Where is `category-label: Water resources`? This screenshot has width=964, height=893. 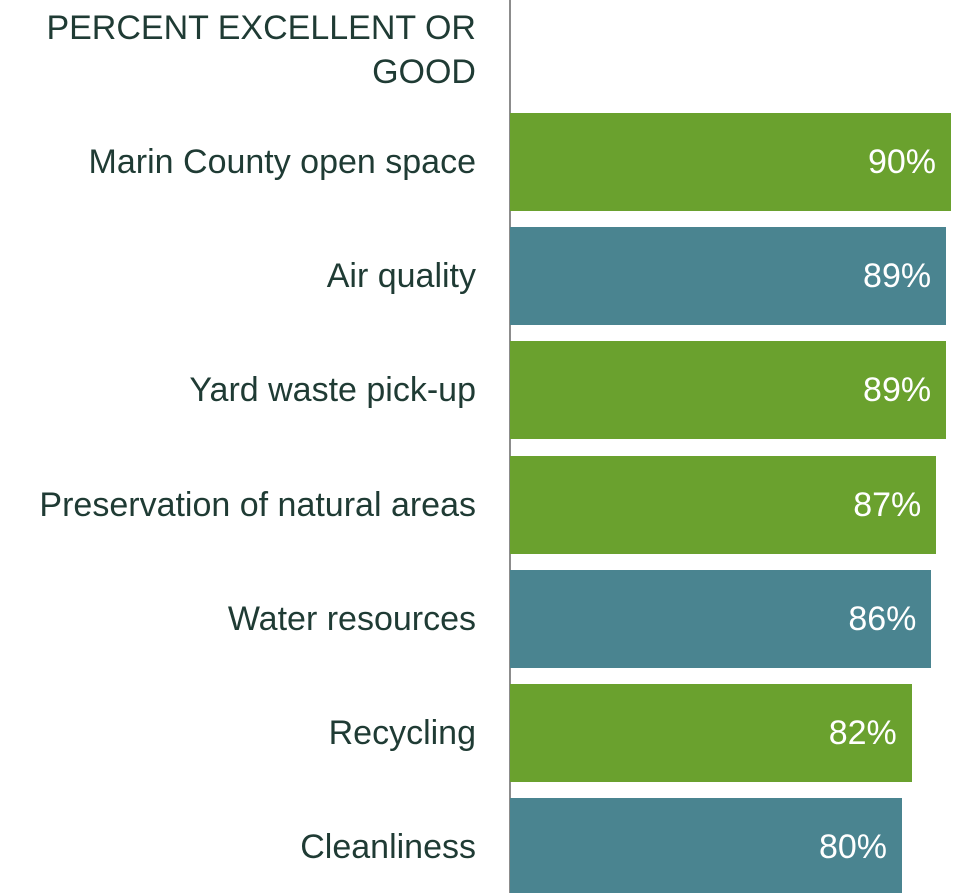 category-label: Water resources is located at coordinates (351, 618).